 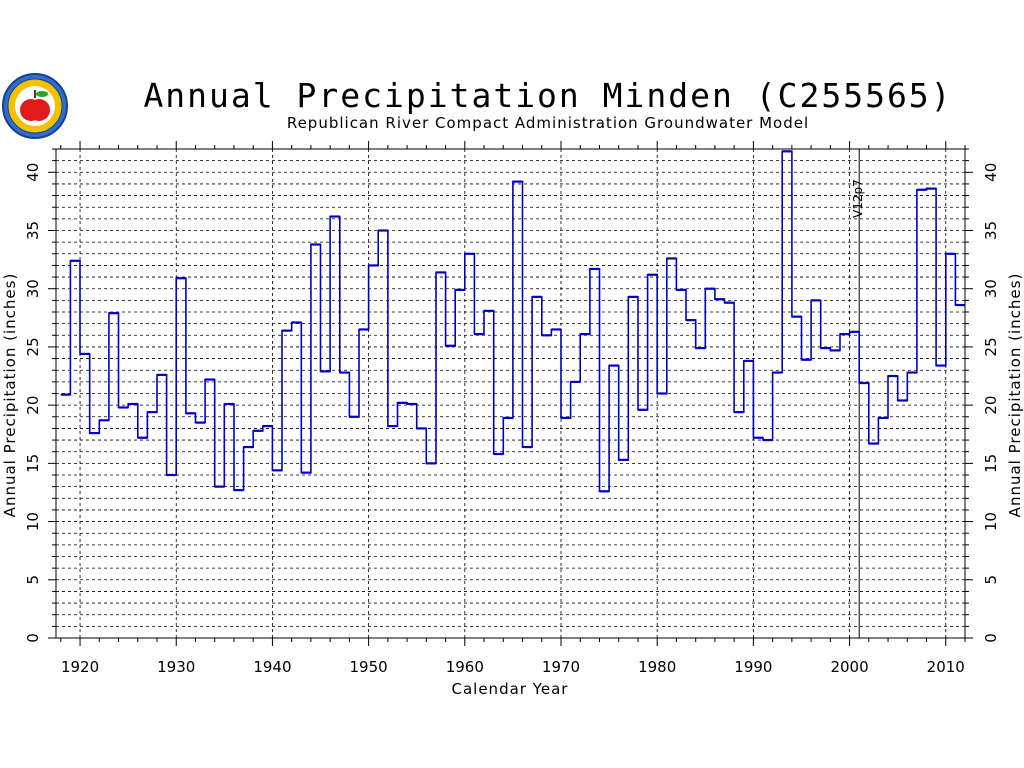 I want to click on y-axis-label-left: Annual Precipitation (inches), so click(x=10, y=395).